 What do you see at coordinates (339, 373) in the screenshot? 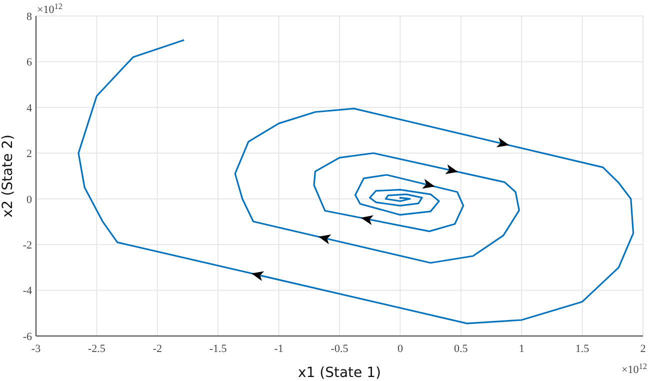
I see `x-axis-title: x1 (State 1)` at bounding box center [339, 373].